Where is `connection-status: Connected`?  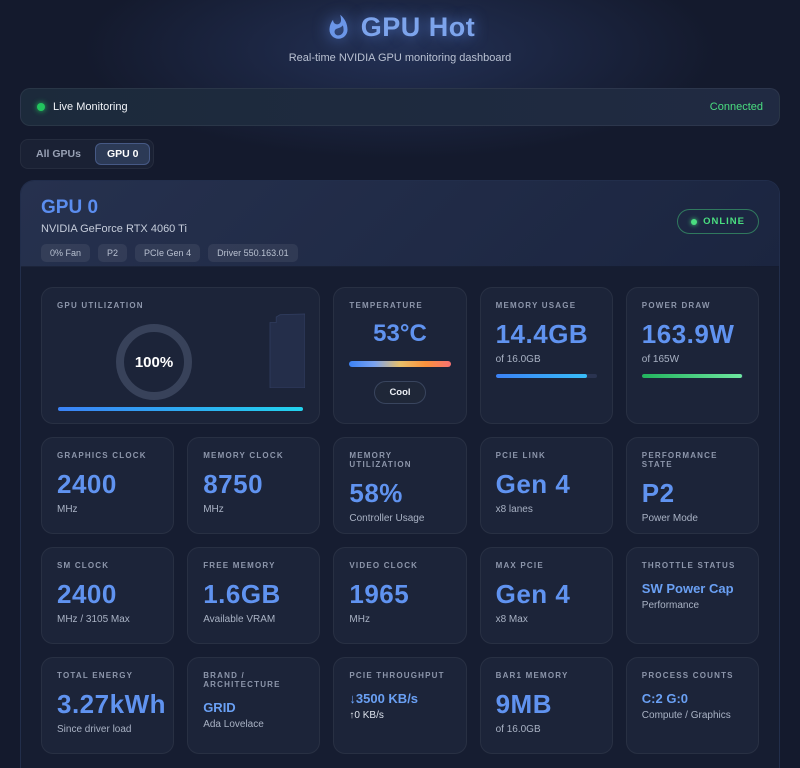 connection-status: Connected is located at coordinates (736, 107).